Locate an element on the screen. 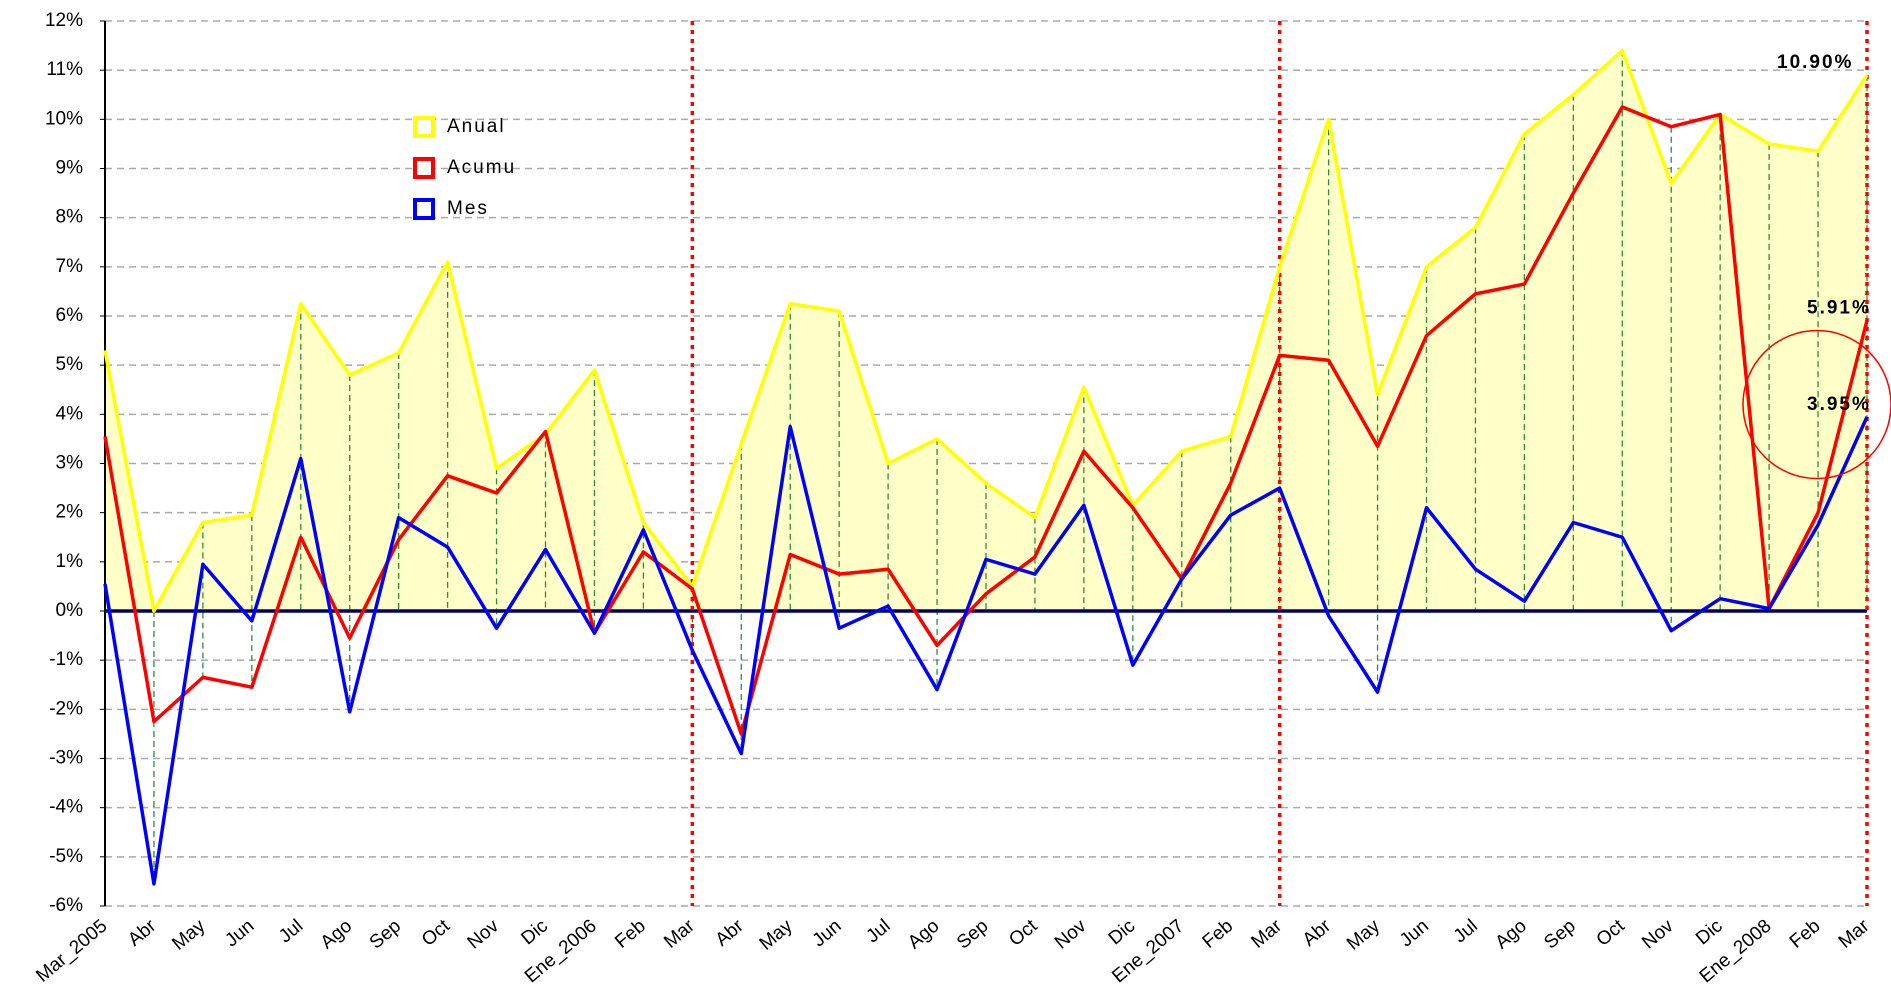  legend-label: Acumu is located at coordinates (481, 167).